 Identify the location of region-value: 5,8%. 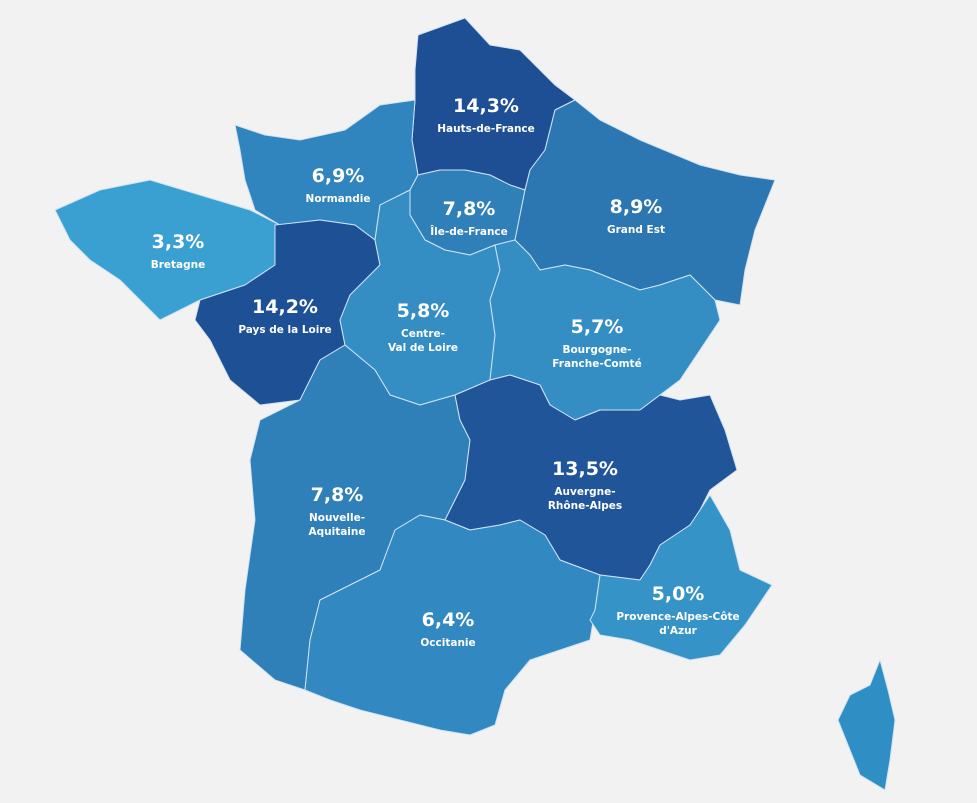
(423, 311).